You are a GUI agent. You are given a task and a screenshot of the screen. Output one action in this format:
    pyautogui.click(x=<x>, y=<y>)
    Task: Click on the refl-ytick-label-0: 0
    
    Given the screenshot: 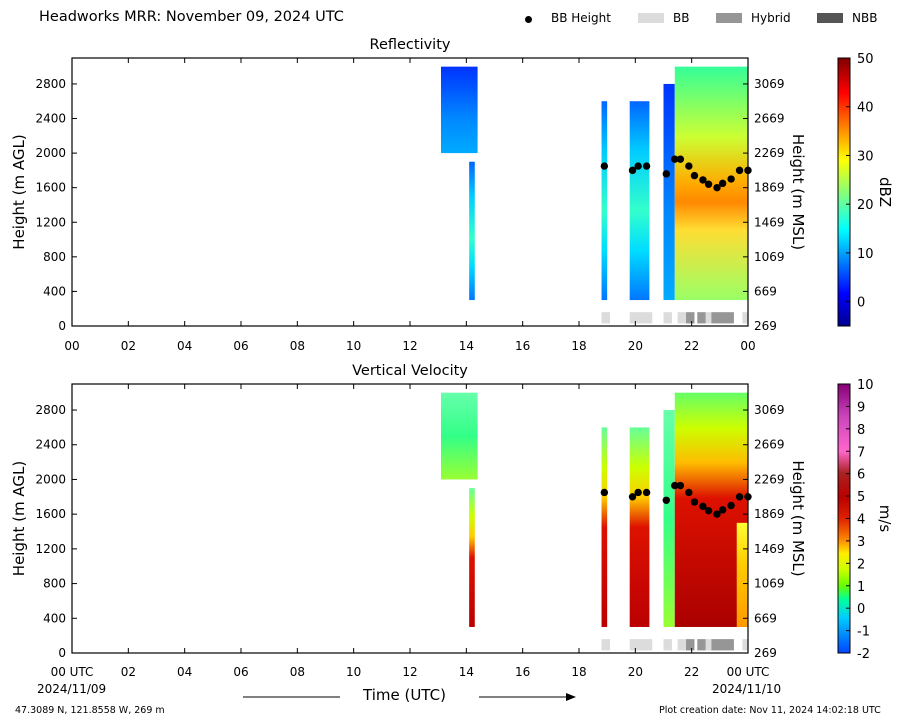 What is the action you would take?
    pyautogui.click(x=62, y=326)
    